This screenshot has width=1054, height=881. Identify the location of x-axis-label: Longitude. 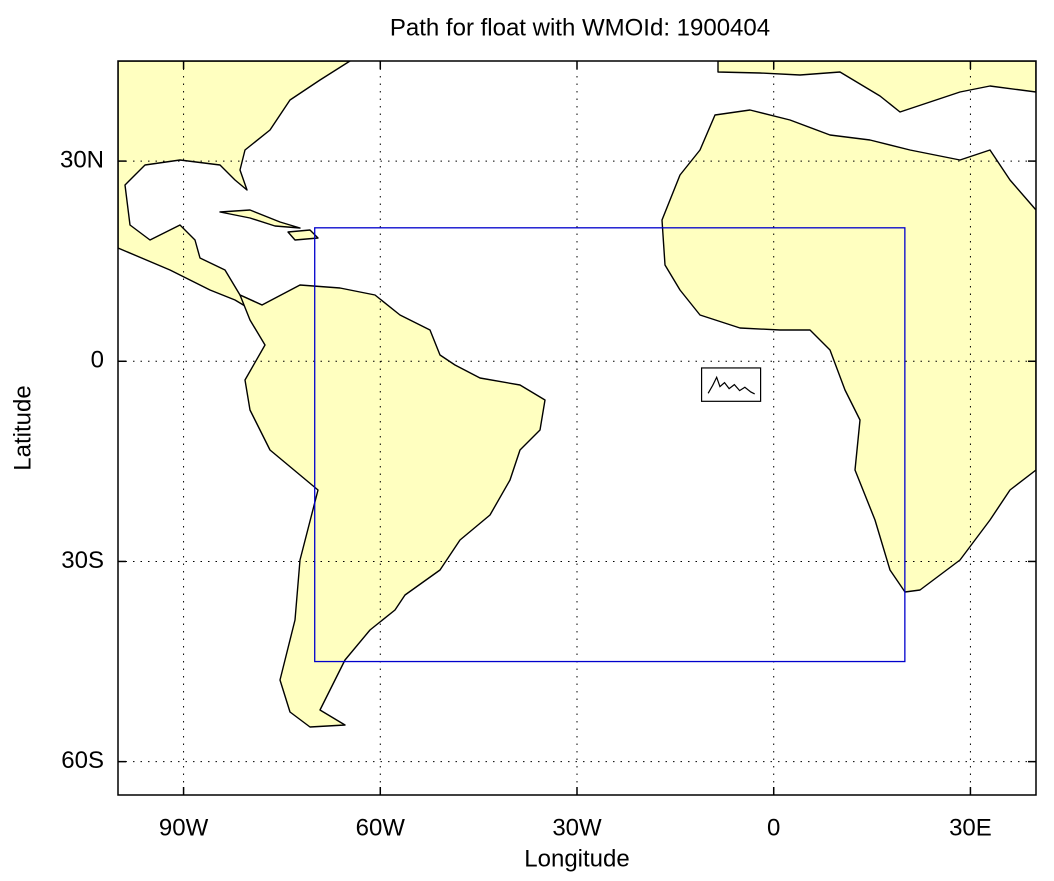
(576, 858).